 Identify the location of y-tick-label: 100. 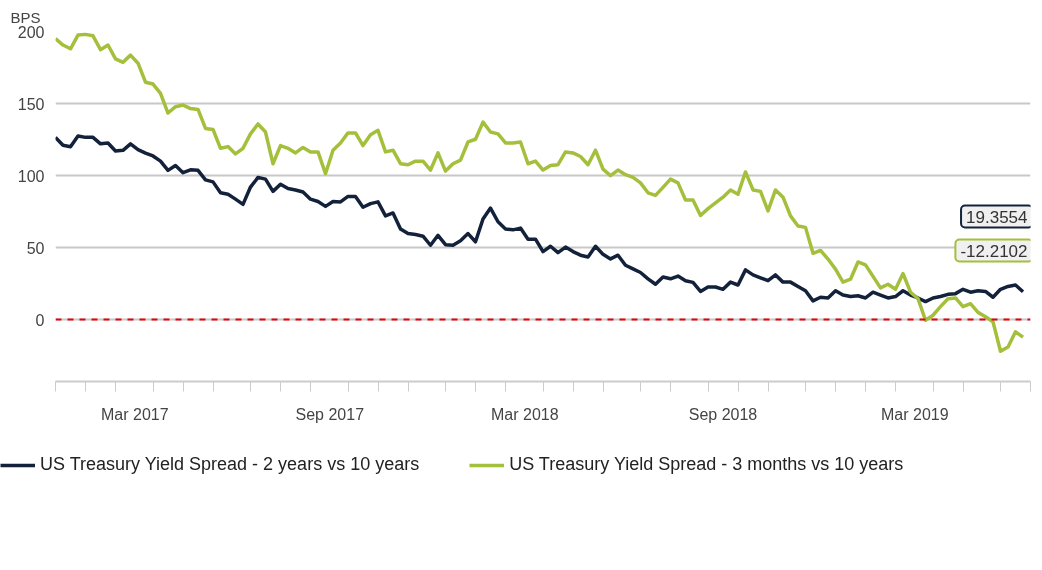
(31, 176).